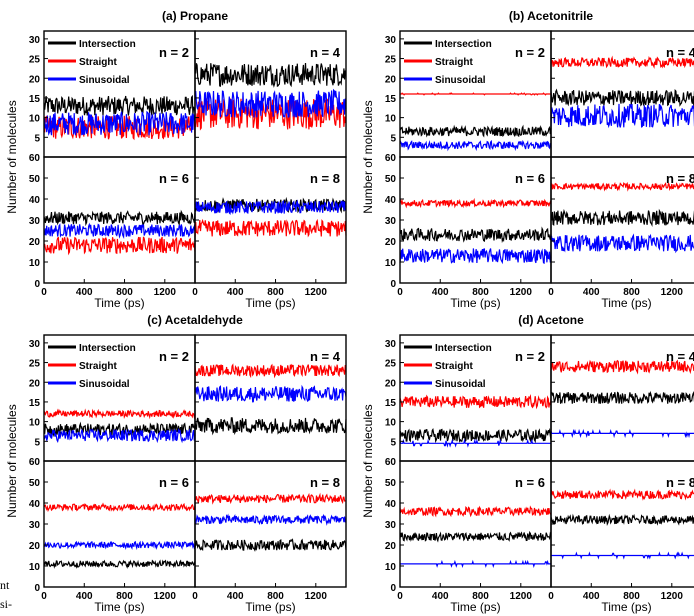 The image size is (694, 616). What do you see at coordinates (5, 585) in the screenshot?
I see `cropped-caption-text-1: nt` at bounding box center [5, 585].